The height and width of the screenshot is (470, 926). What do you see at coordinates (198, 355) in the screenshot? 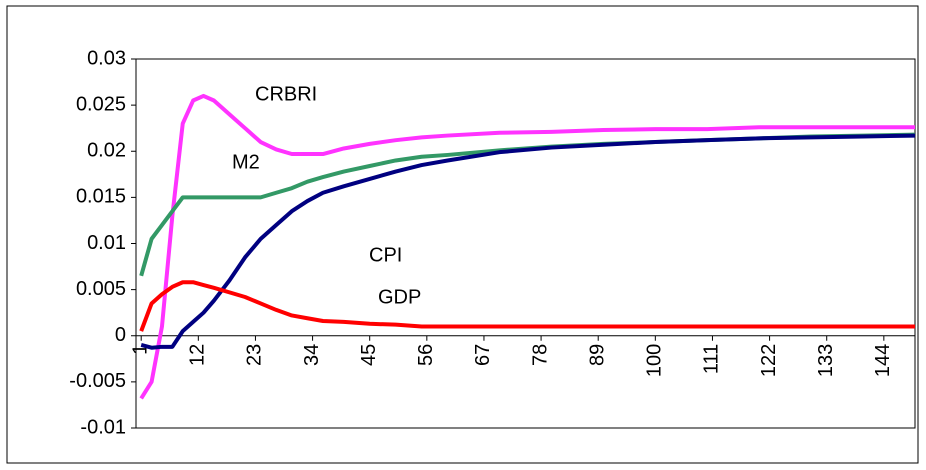
I see `x-tick-label: 12` at bounding box center [198, 355].